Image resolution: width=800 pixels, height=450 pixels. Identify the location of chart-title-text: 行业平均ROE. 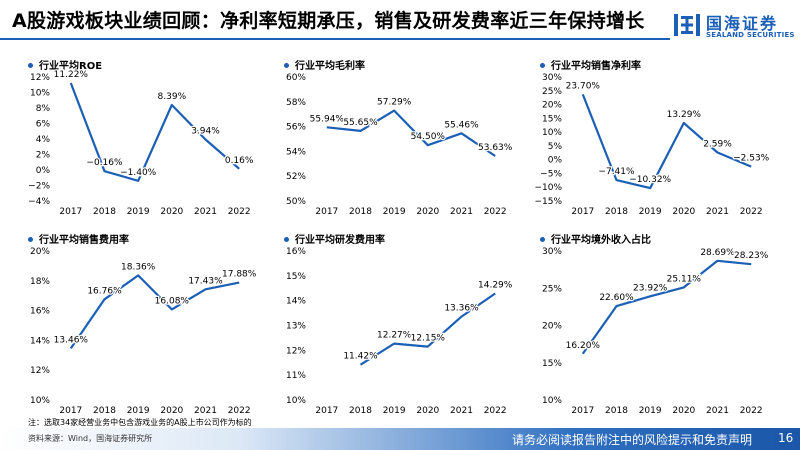
(71, 66).